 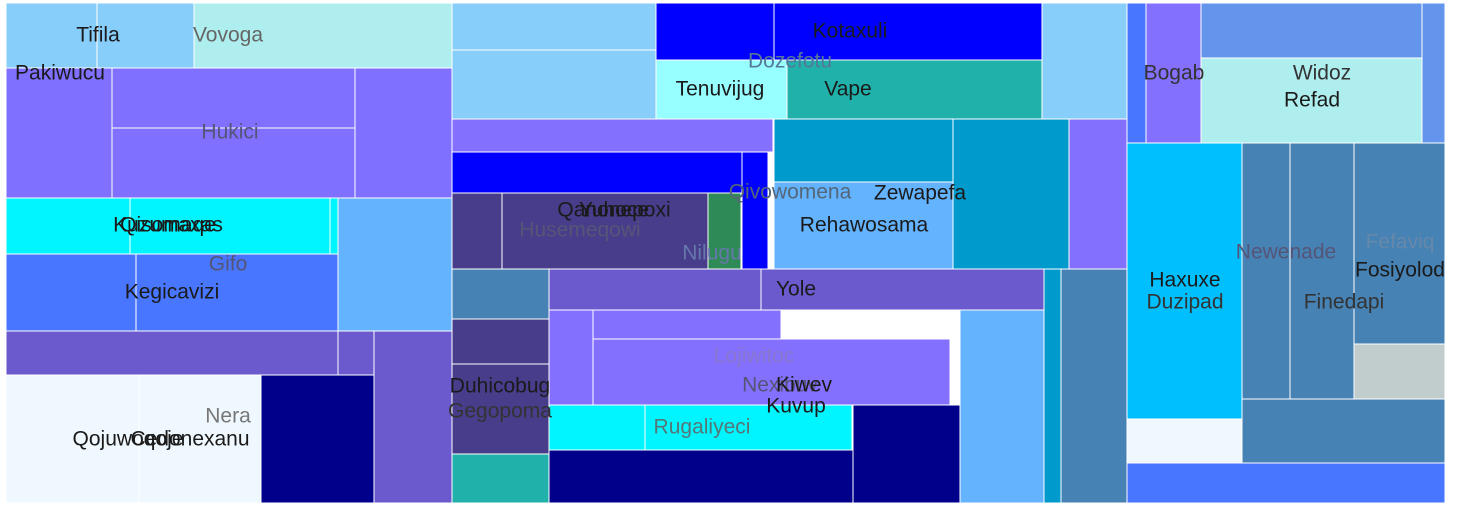 I want to click on treemap-label: Dozefotu, so click(x=790, y=61).